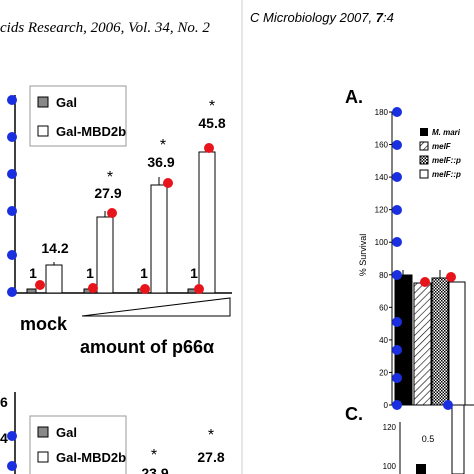  What do you see at coordinates (382, 145) in the screenshot?
I see `y-tick-label: 160` at bounding box center [382, 145].